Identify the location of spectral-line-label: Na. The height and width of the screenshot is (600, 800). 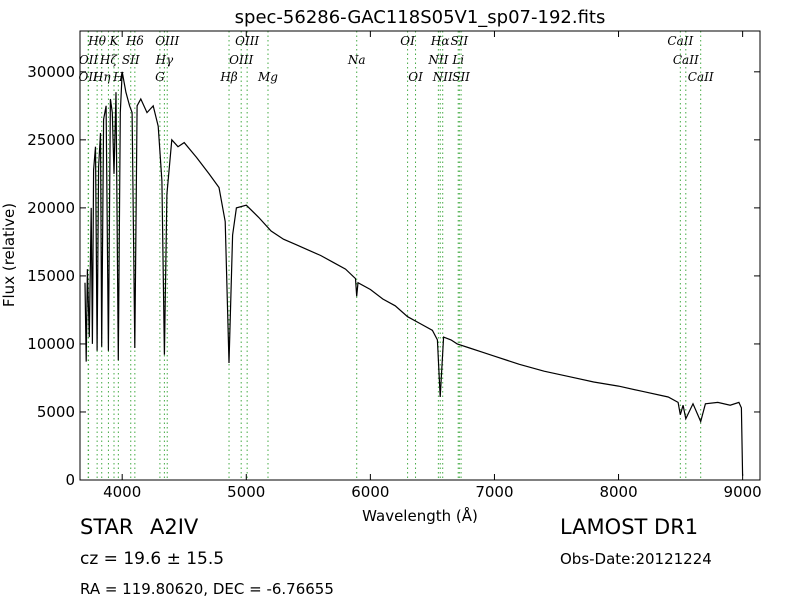
(356, 60).